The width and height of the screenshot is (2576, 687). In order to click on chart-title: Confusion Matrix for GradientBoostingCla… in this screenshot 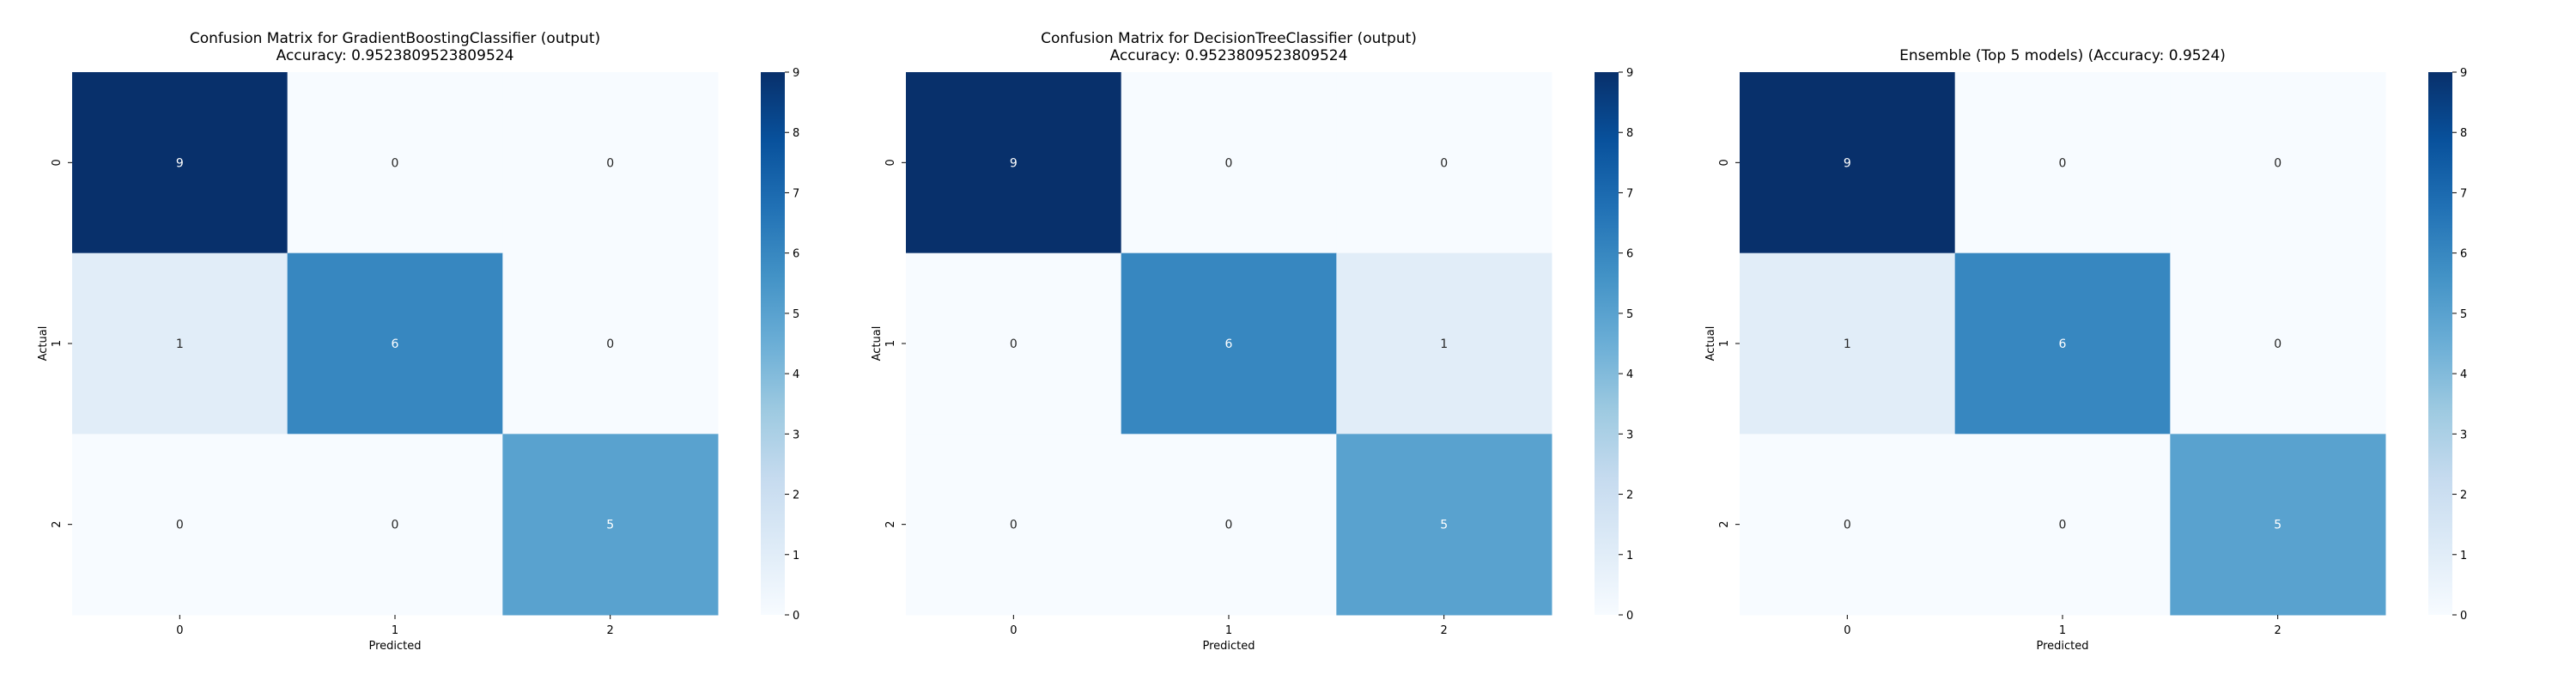, I will do `click(395, 47)`.